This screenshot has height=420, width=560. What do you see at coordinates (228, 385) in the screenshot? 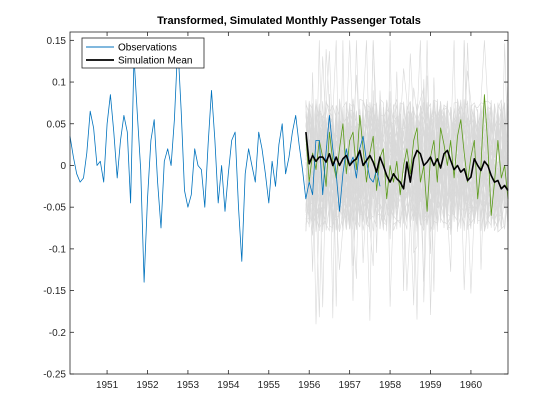
I see `x-tick-label: 1954` at bounding box center [228, 385].